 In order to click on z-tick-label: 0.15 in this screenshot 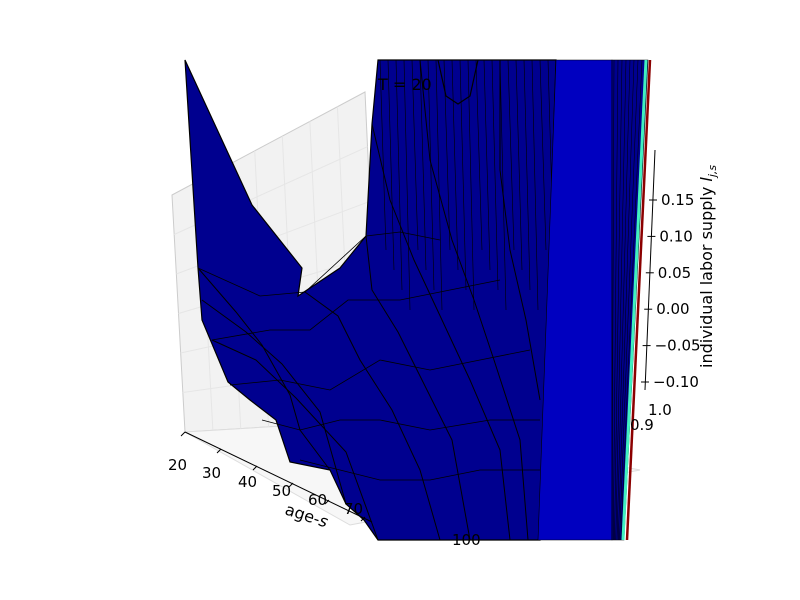, I will do `click(677, 200)`.